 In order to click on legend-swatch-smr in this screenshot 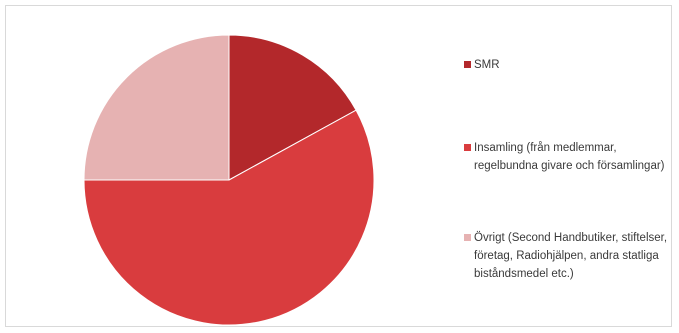, I will do `click(467, 64)`.